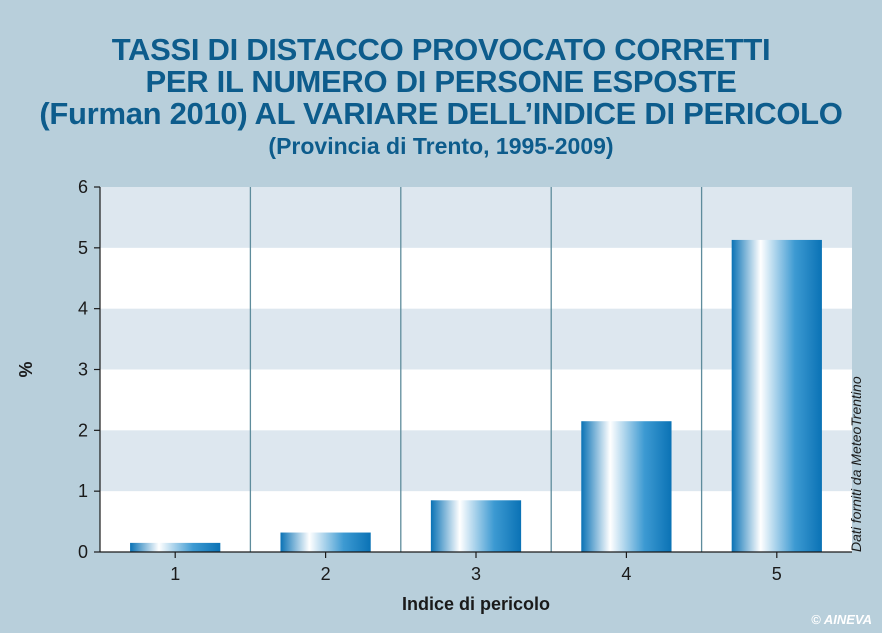  What do you see at coordinates (83, 370) in the screenshot?
I see `y-tick-label: 3` at bounding box center [83, 370].